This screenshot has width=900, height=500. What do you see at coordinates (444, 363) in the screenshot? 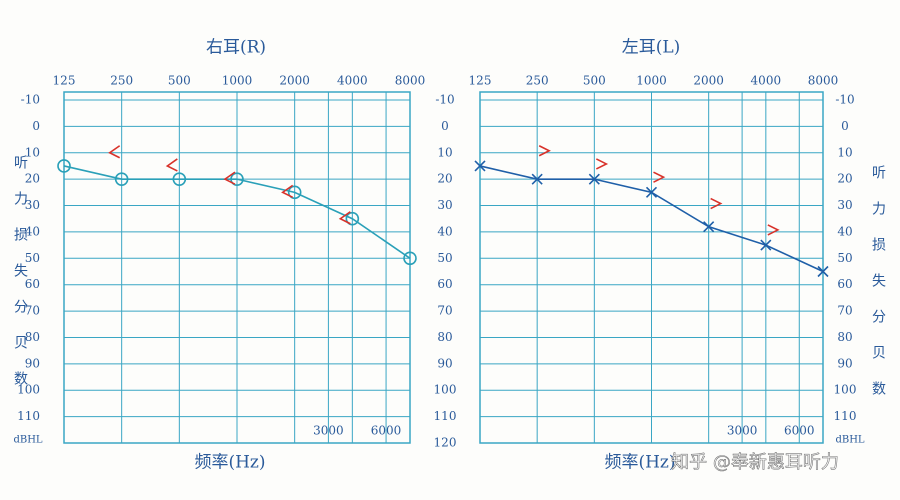
I see `y2-tick-label: 90` at bounding box center [444, 363].